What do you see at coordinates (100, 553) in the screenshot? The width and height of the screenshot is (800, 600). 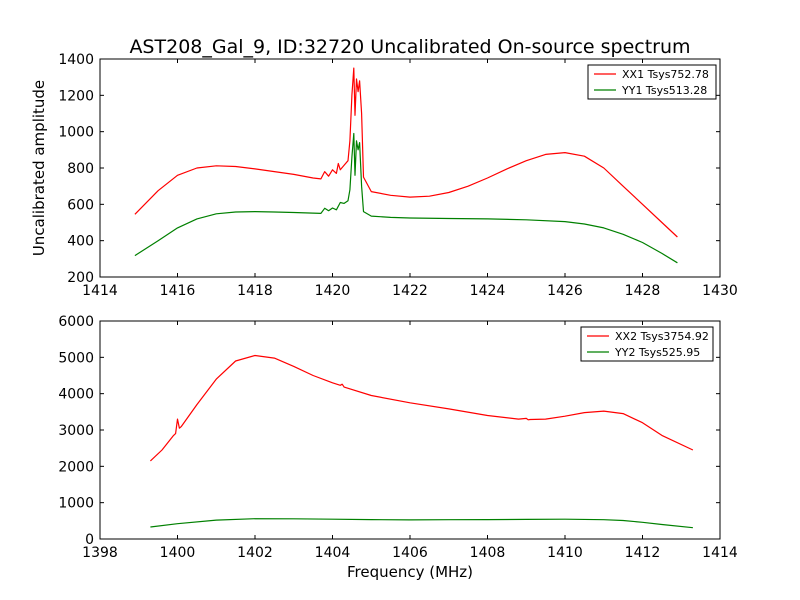 I see `x-tick-label: 1398` at bounding box center [100, 553].